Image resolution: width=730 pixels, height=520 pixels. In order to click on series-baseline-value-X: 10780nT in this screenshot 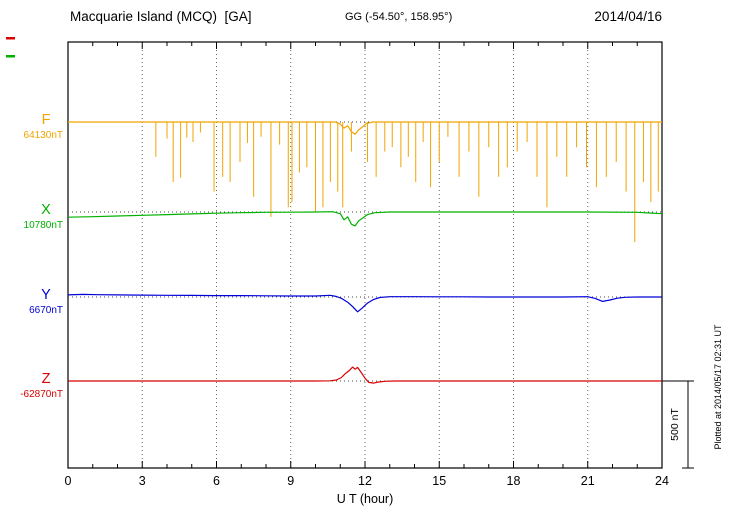, I will do `click(43, 225)`.